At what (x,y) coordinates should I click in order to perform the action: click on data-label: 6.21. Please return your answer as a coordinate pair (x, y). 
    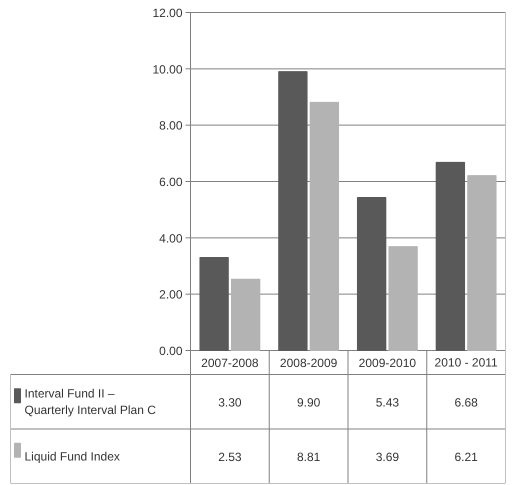
    Looking at the image, I should click on (466, 457).